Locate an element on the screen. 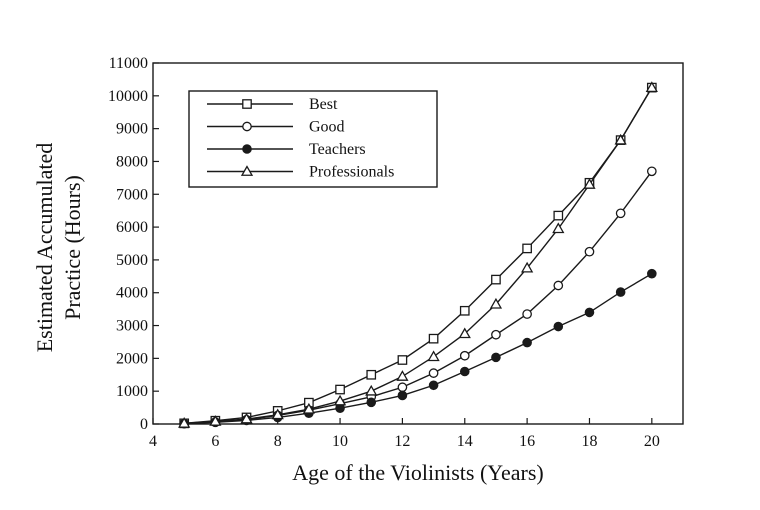  y-tick-label: 0 is located at coordinates (144, 424).